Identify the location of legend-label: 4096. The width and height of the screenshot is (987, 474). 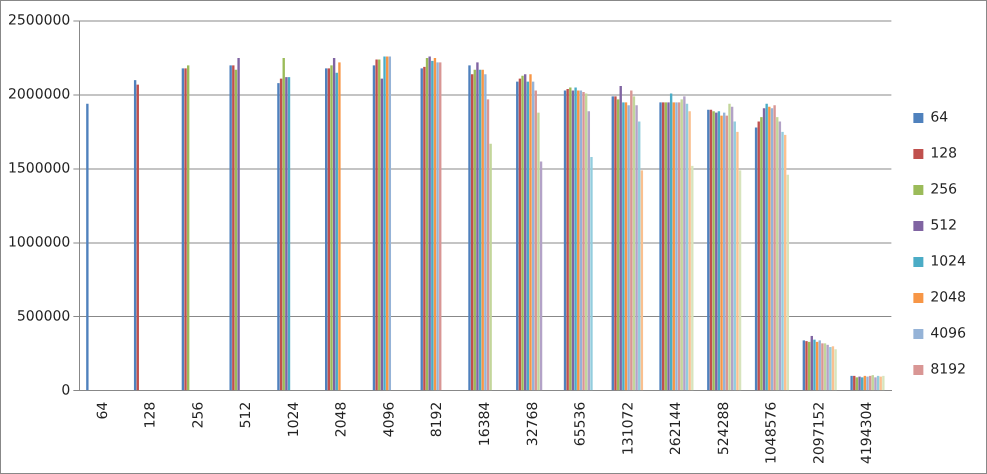
(948, 334).